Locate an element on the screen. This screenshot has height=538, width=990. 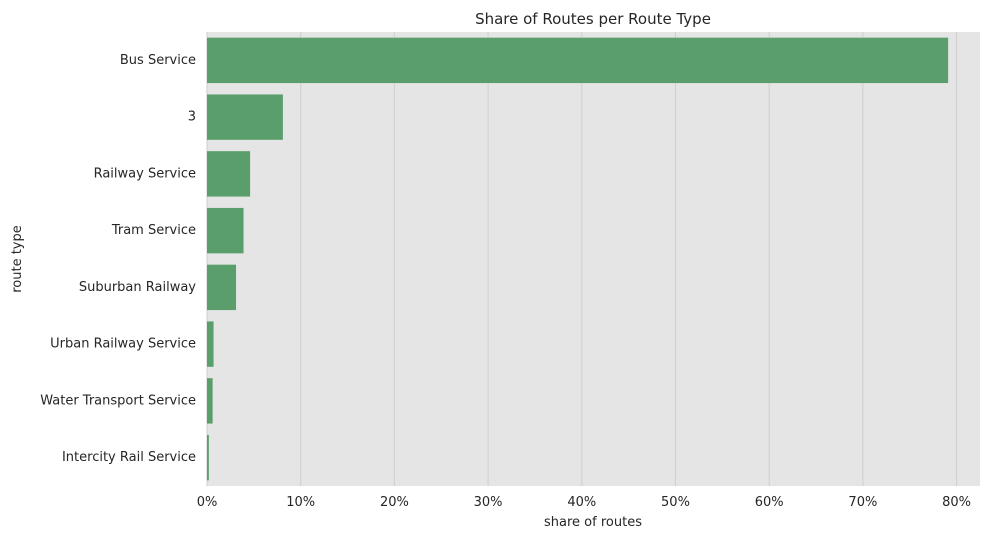
x-tick-label: 30% is located at coordinates (488, 502).